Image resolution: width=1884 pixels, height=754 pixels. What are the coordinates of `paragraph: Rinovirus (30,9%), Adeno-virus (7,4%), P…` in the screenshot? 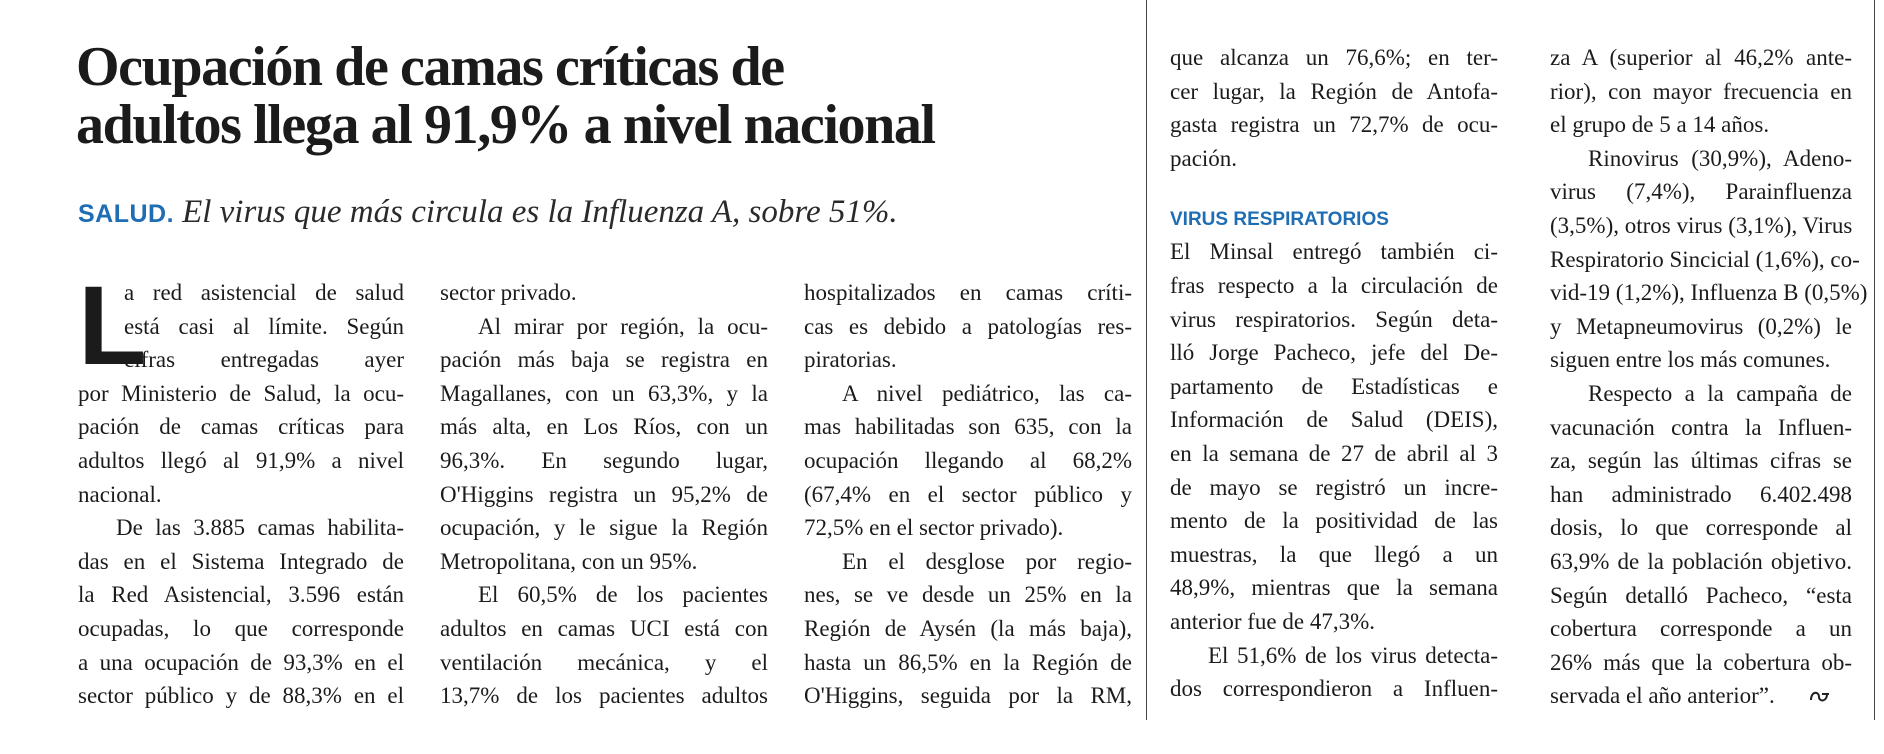 It's located at (1709, 259).